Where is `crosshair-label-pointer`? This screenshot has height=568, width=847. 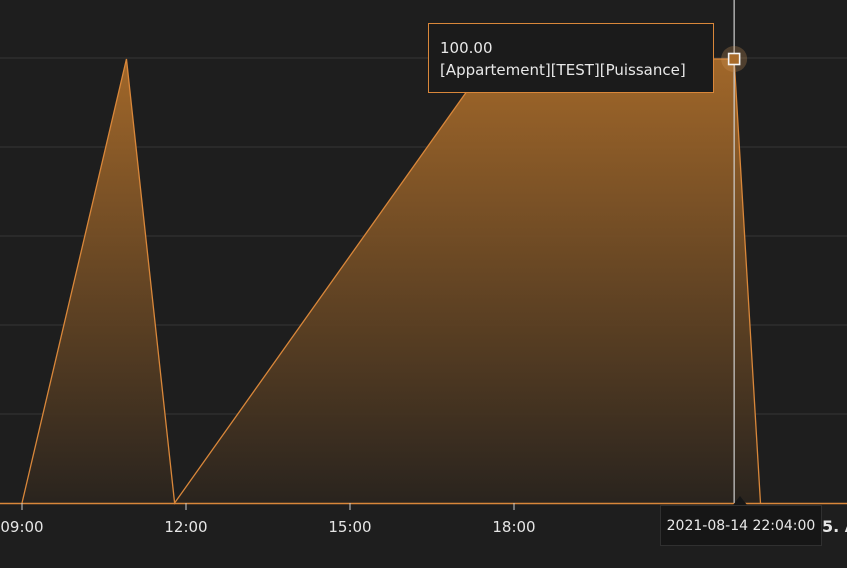 crosshair-label-pointer is located at coordinates (740, 500).